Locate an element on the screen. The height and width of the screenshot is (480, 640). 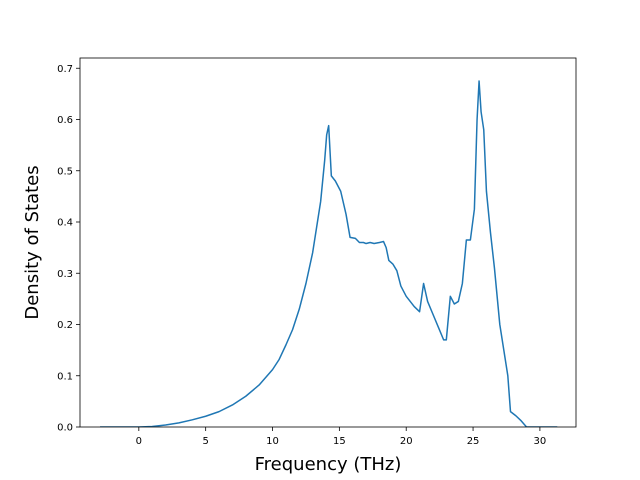
y-tick-label: 0.3 is located at coordinates (65, 274).